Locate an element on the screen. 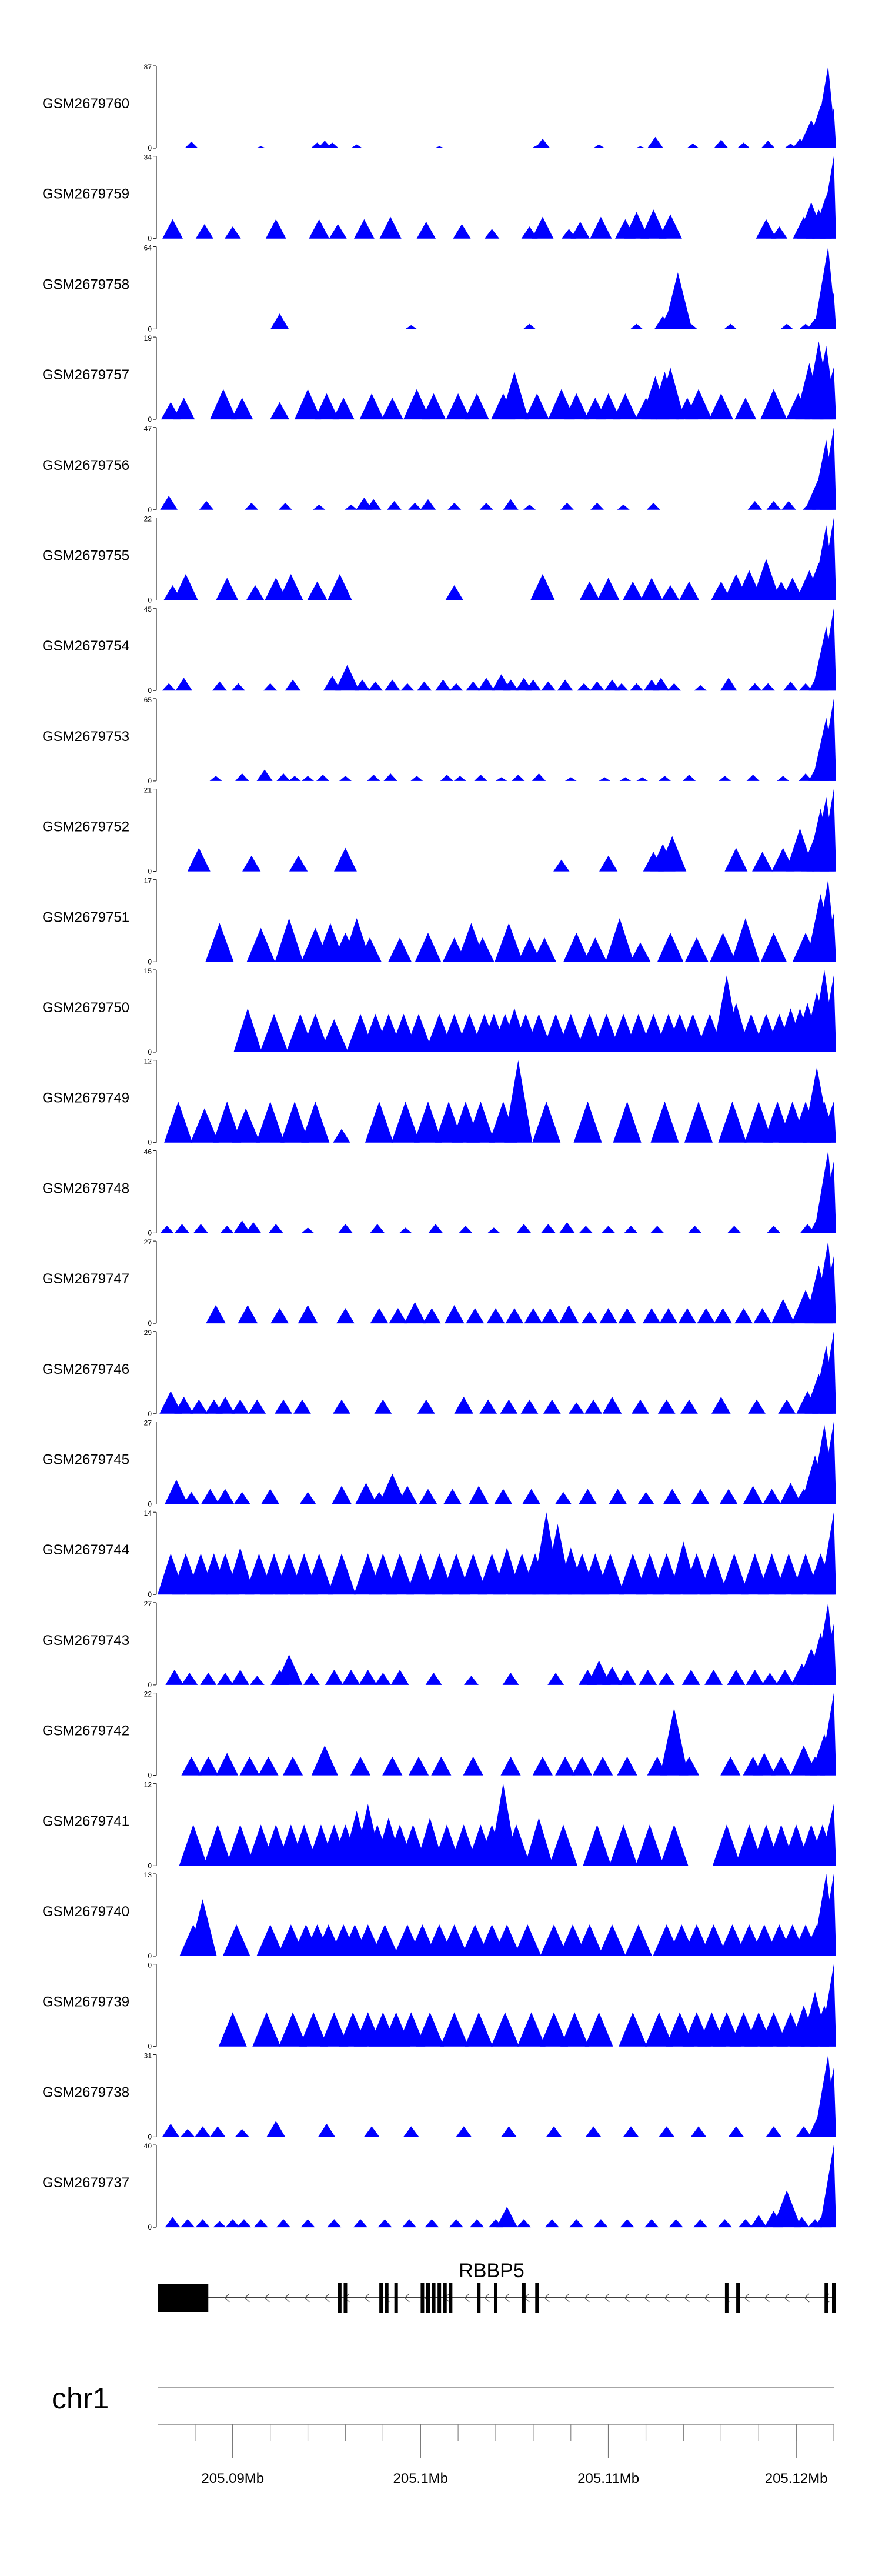 The height and width of the screenshot is (2576, 882). track-label: GSM2679744 is located at coordinates (85, 1550).